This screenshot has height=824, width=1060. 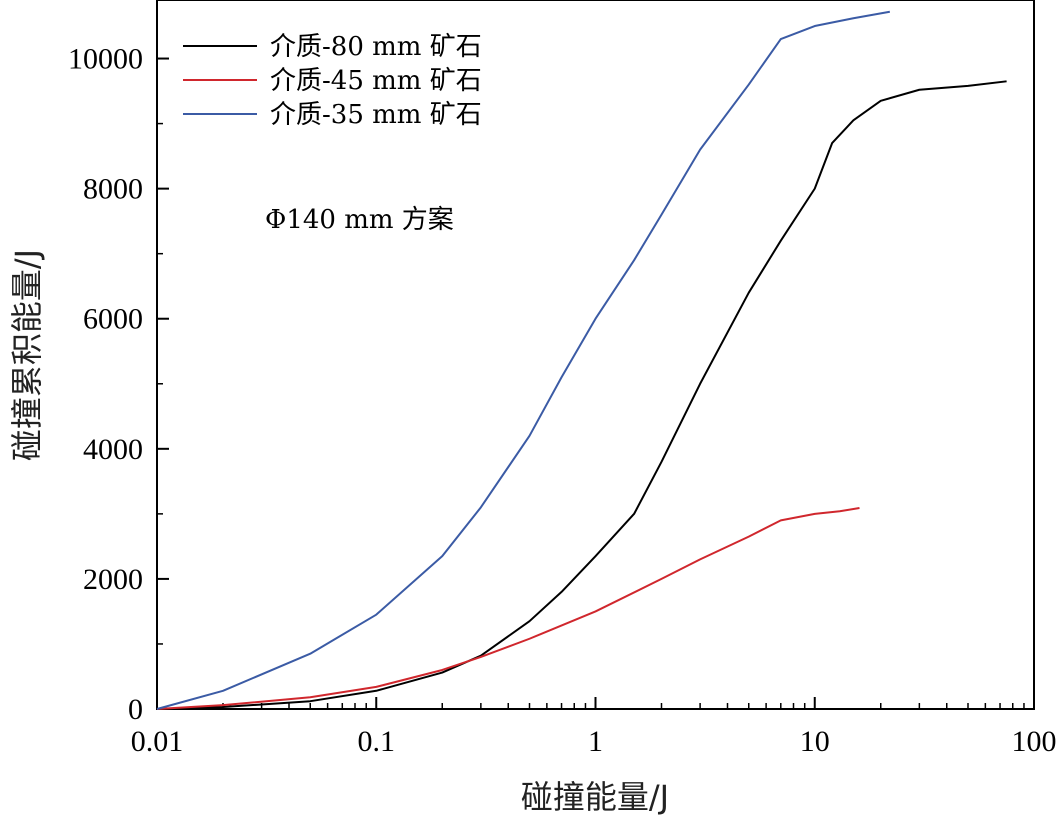 I want to click on x-axis-title: 碰撞能量/J, so click(x=595, y=797).